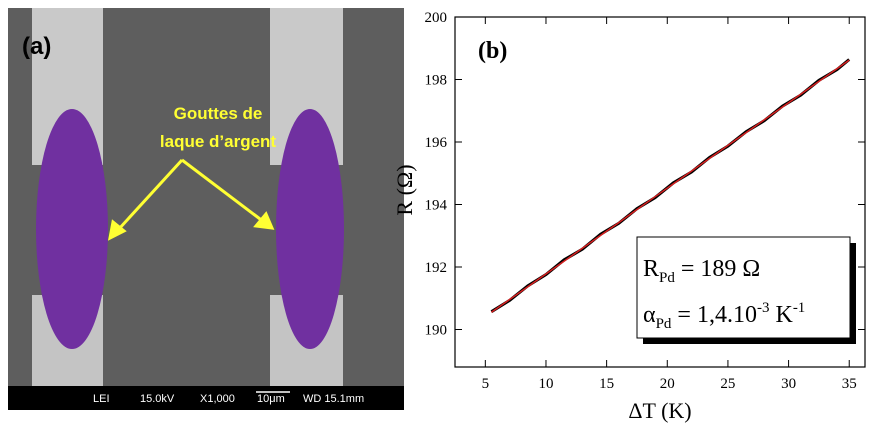  I want to click on fit-r: RPd = 189 Ω, so click(701, 271).